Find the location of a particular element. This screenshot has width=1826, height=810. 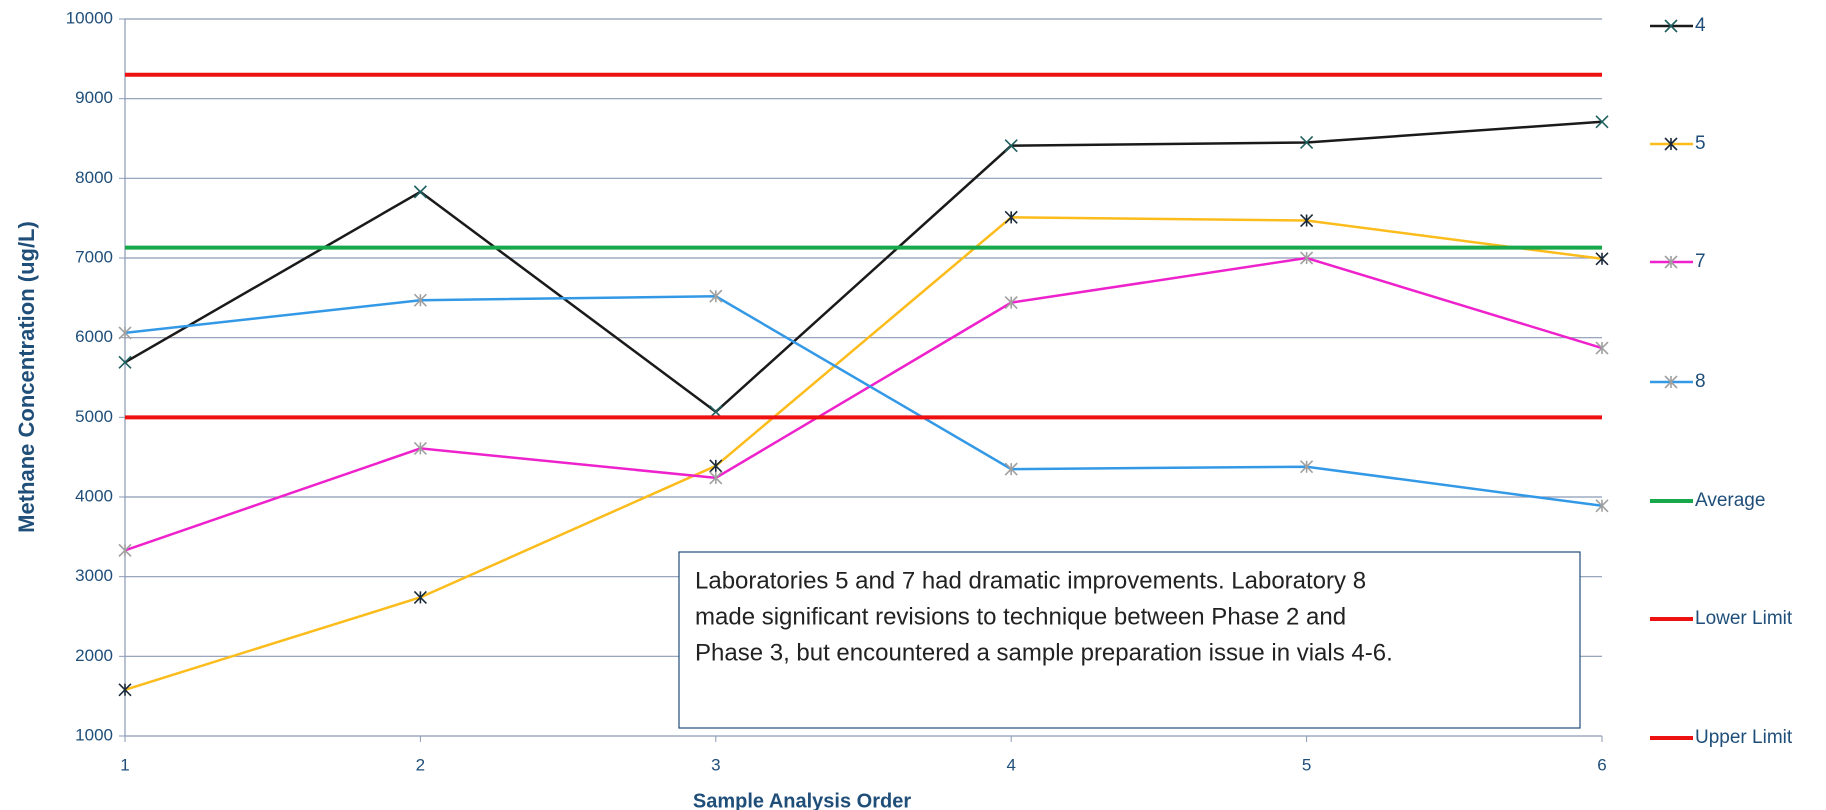

legend-label: 8 is located at coordinates (1700, 381).